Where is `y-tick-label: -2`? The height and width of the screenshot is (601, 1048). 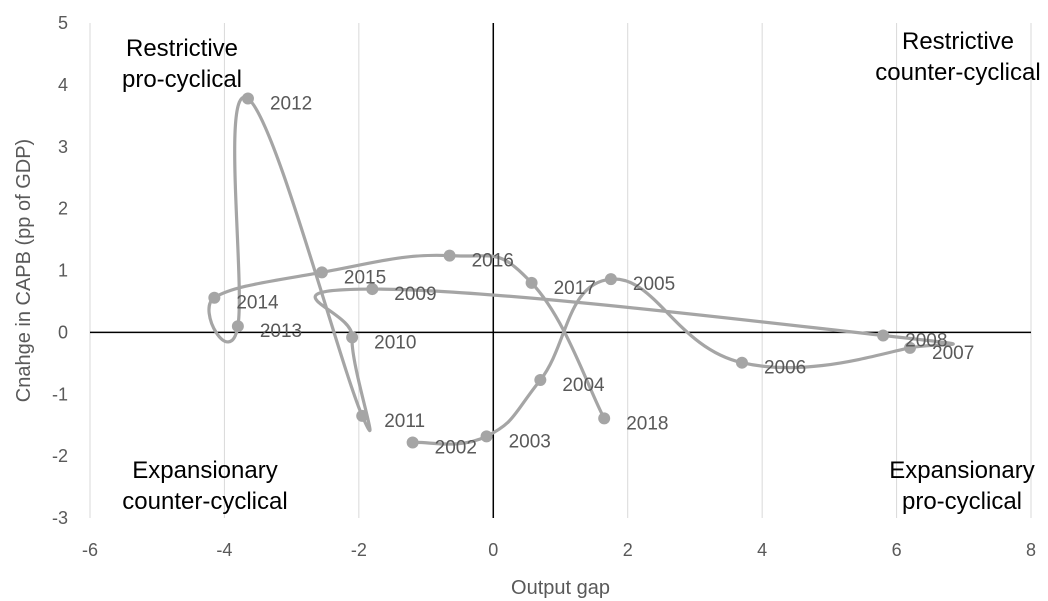
y-tick-label: -2 is located at coordinates (60, 456).